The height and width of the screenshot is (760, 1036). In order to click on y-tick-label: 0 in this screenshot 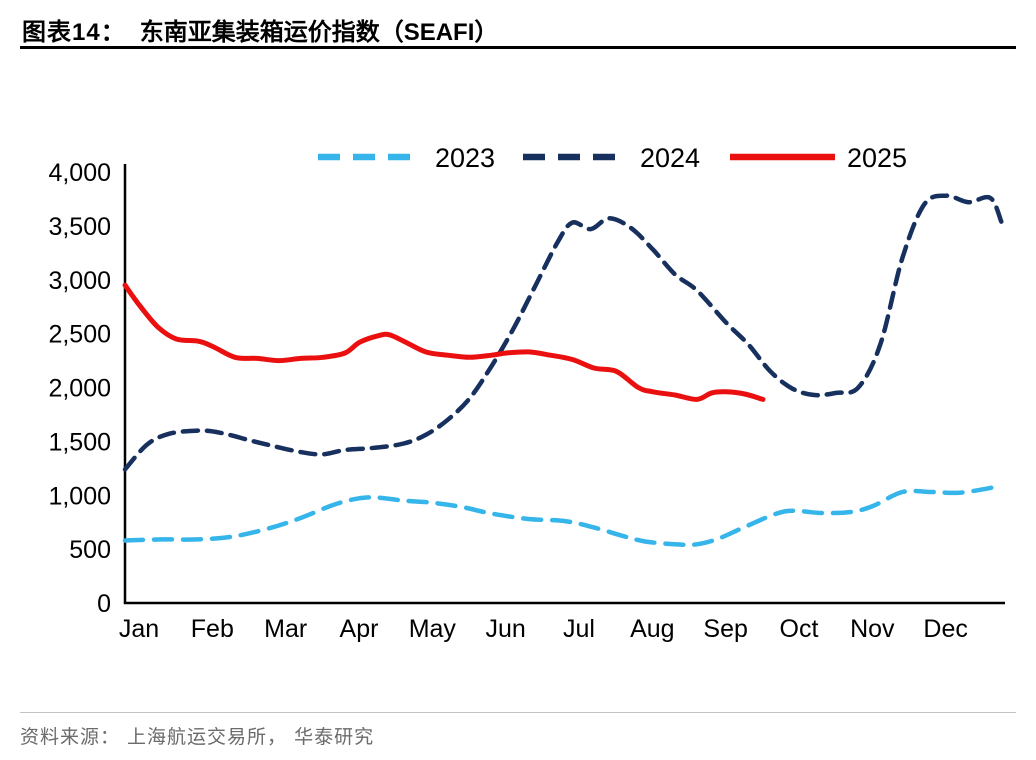, I will do `click(104, 604)`.